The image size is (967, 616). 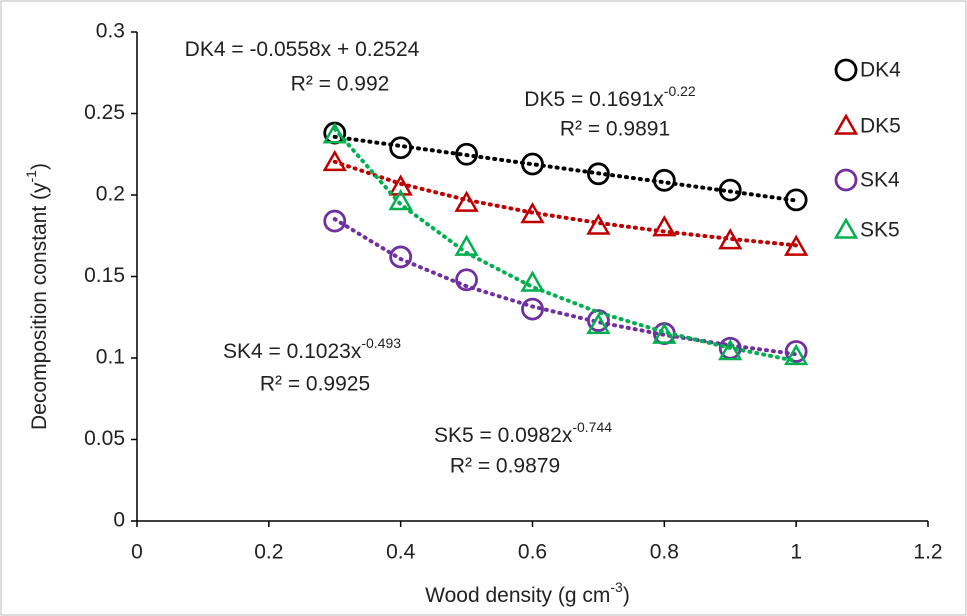 I want to click on x-axis-label-text: Wood density (g cm, so click(x=517, y=595).